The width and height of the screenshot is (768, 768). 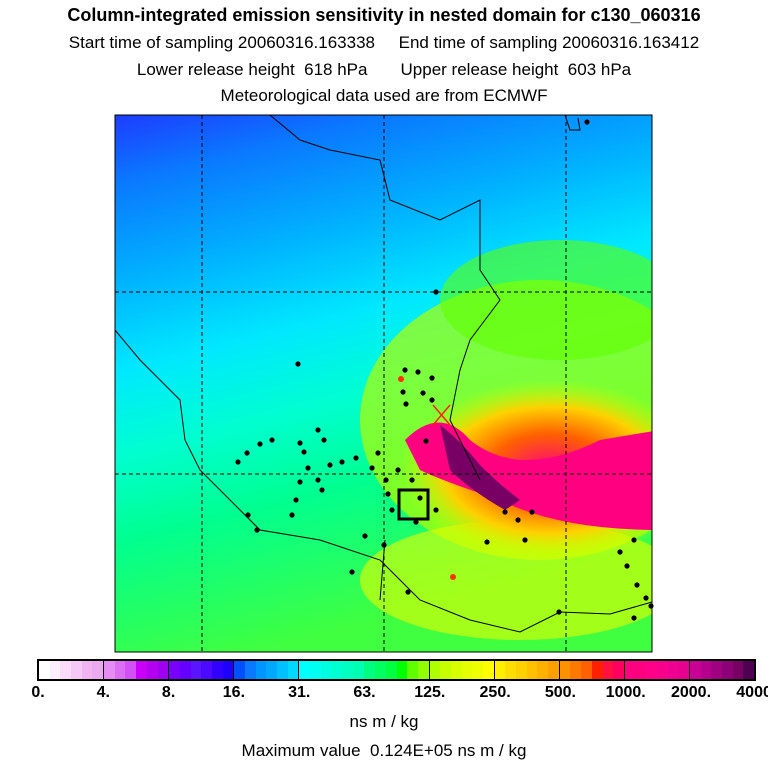 I want to click on colorbar-units: ns m / kg, so click(x=384, y=721).